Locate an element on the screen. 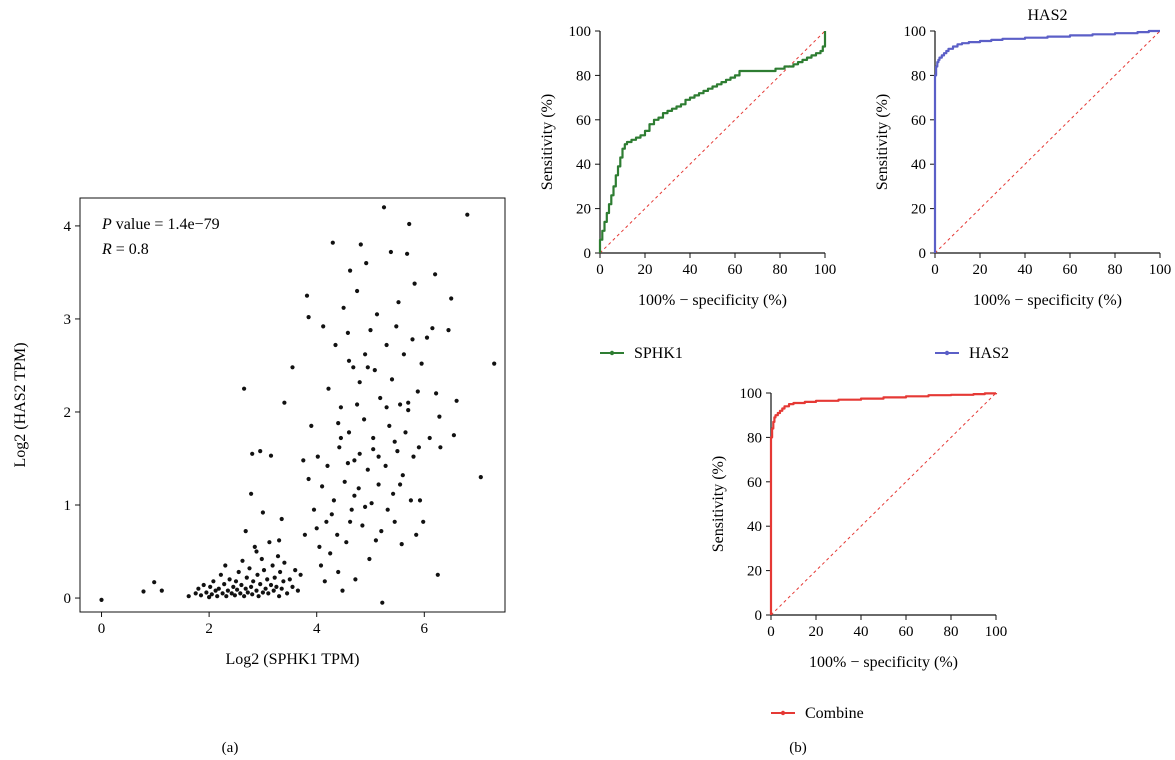  roc-sphk1-y-tick-label: 100 is located at coordinates (580, 32).